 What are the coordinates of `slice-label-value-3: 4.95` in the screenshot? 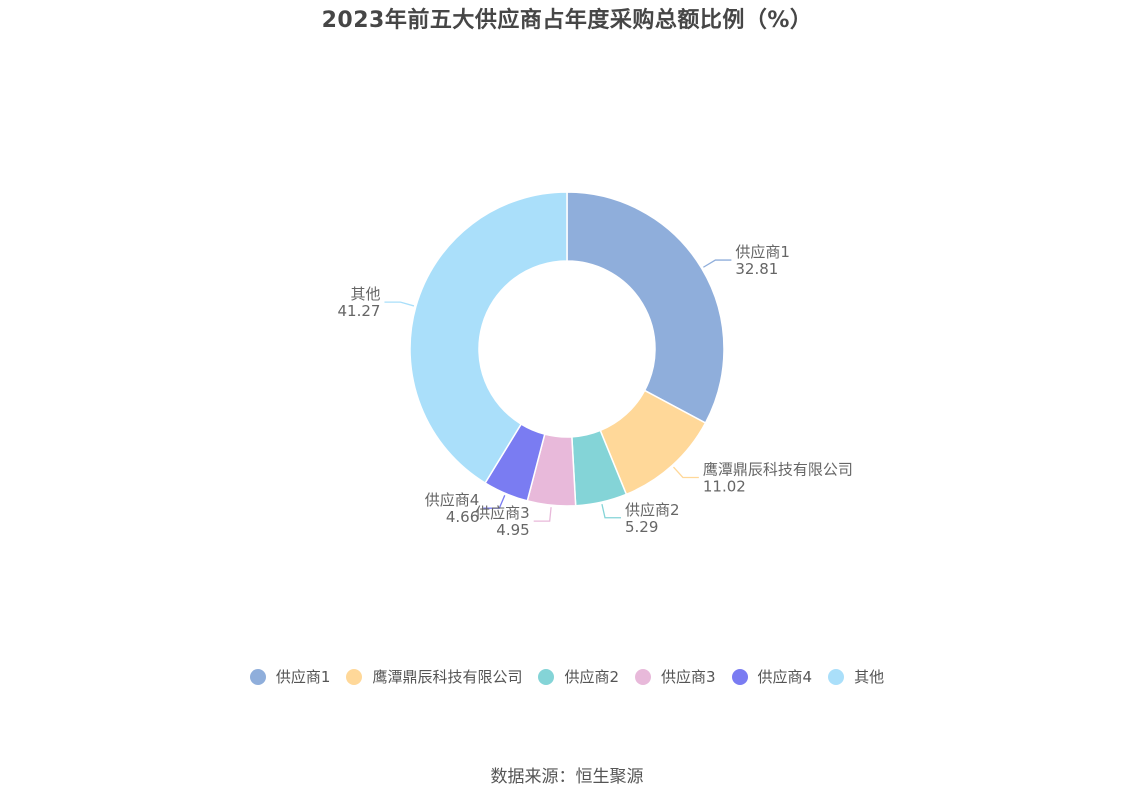 It's located at (512, 530).